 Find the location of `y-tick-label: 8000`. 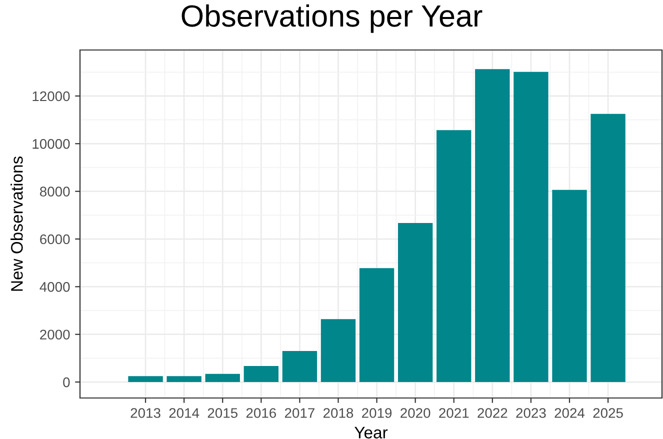

y-tick-label: 8000 is located at coordinates (55, 191).